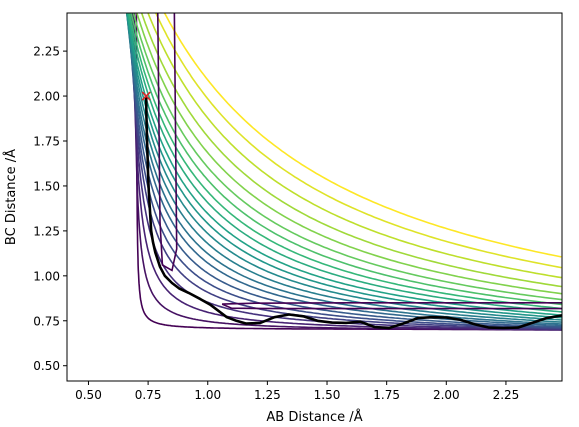  I want to click on x-tick-label: 0.50, so click(88, 395).